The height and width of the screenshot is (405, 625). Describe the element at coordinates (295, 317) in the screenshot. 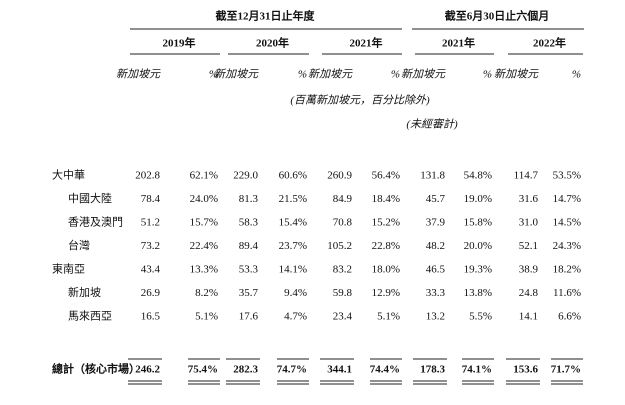

I see `cell: 4.7%` at that location.